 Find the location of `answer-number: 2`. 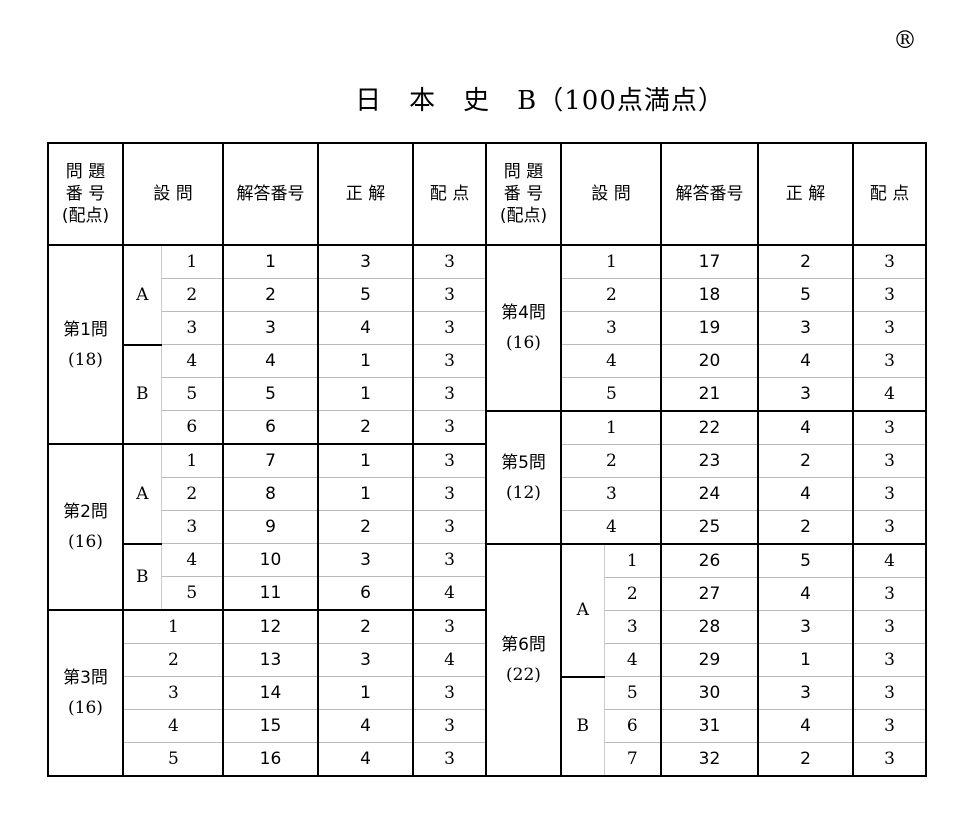

answer-number: 2 is located at coordinates (270, 295).